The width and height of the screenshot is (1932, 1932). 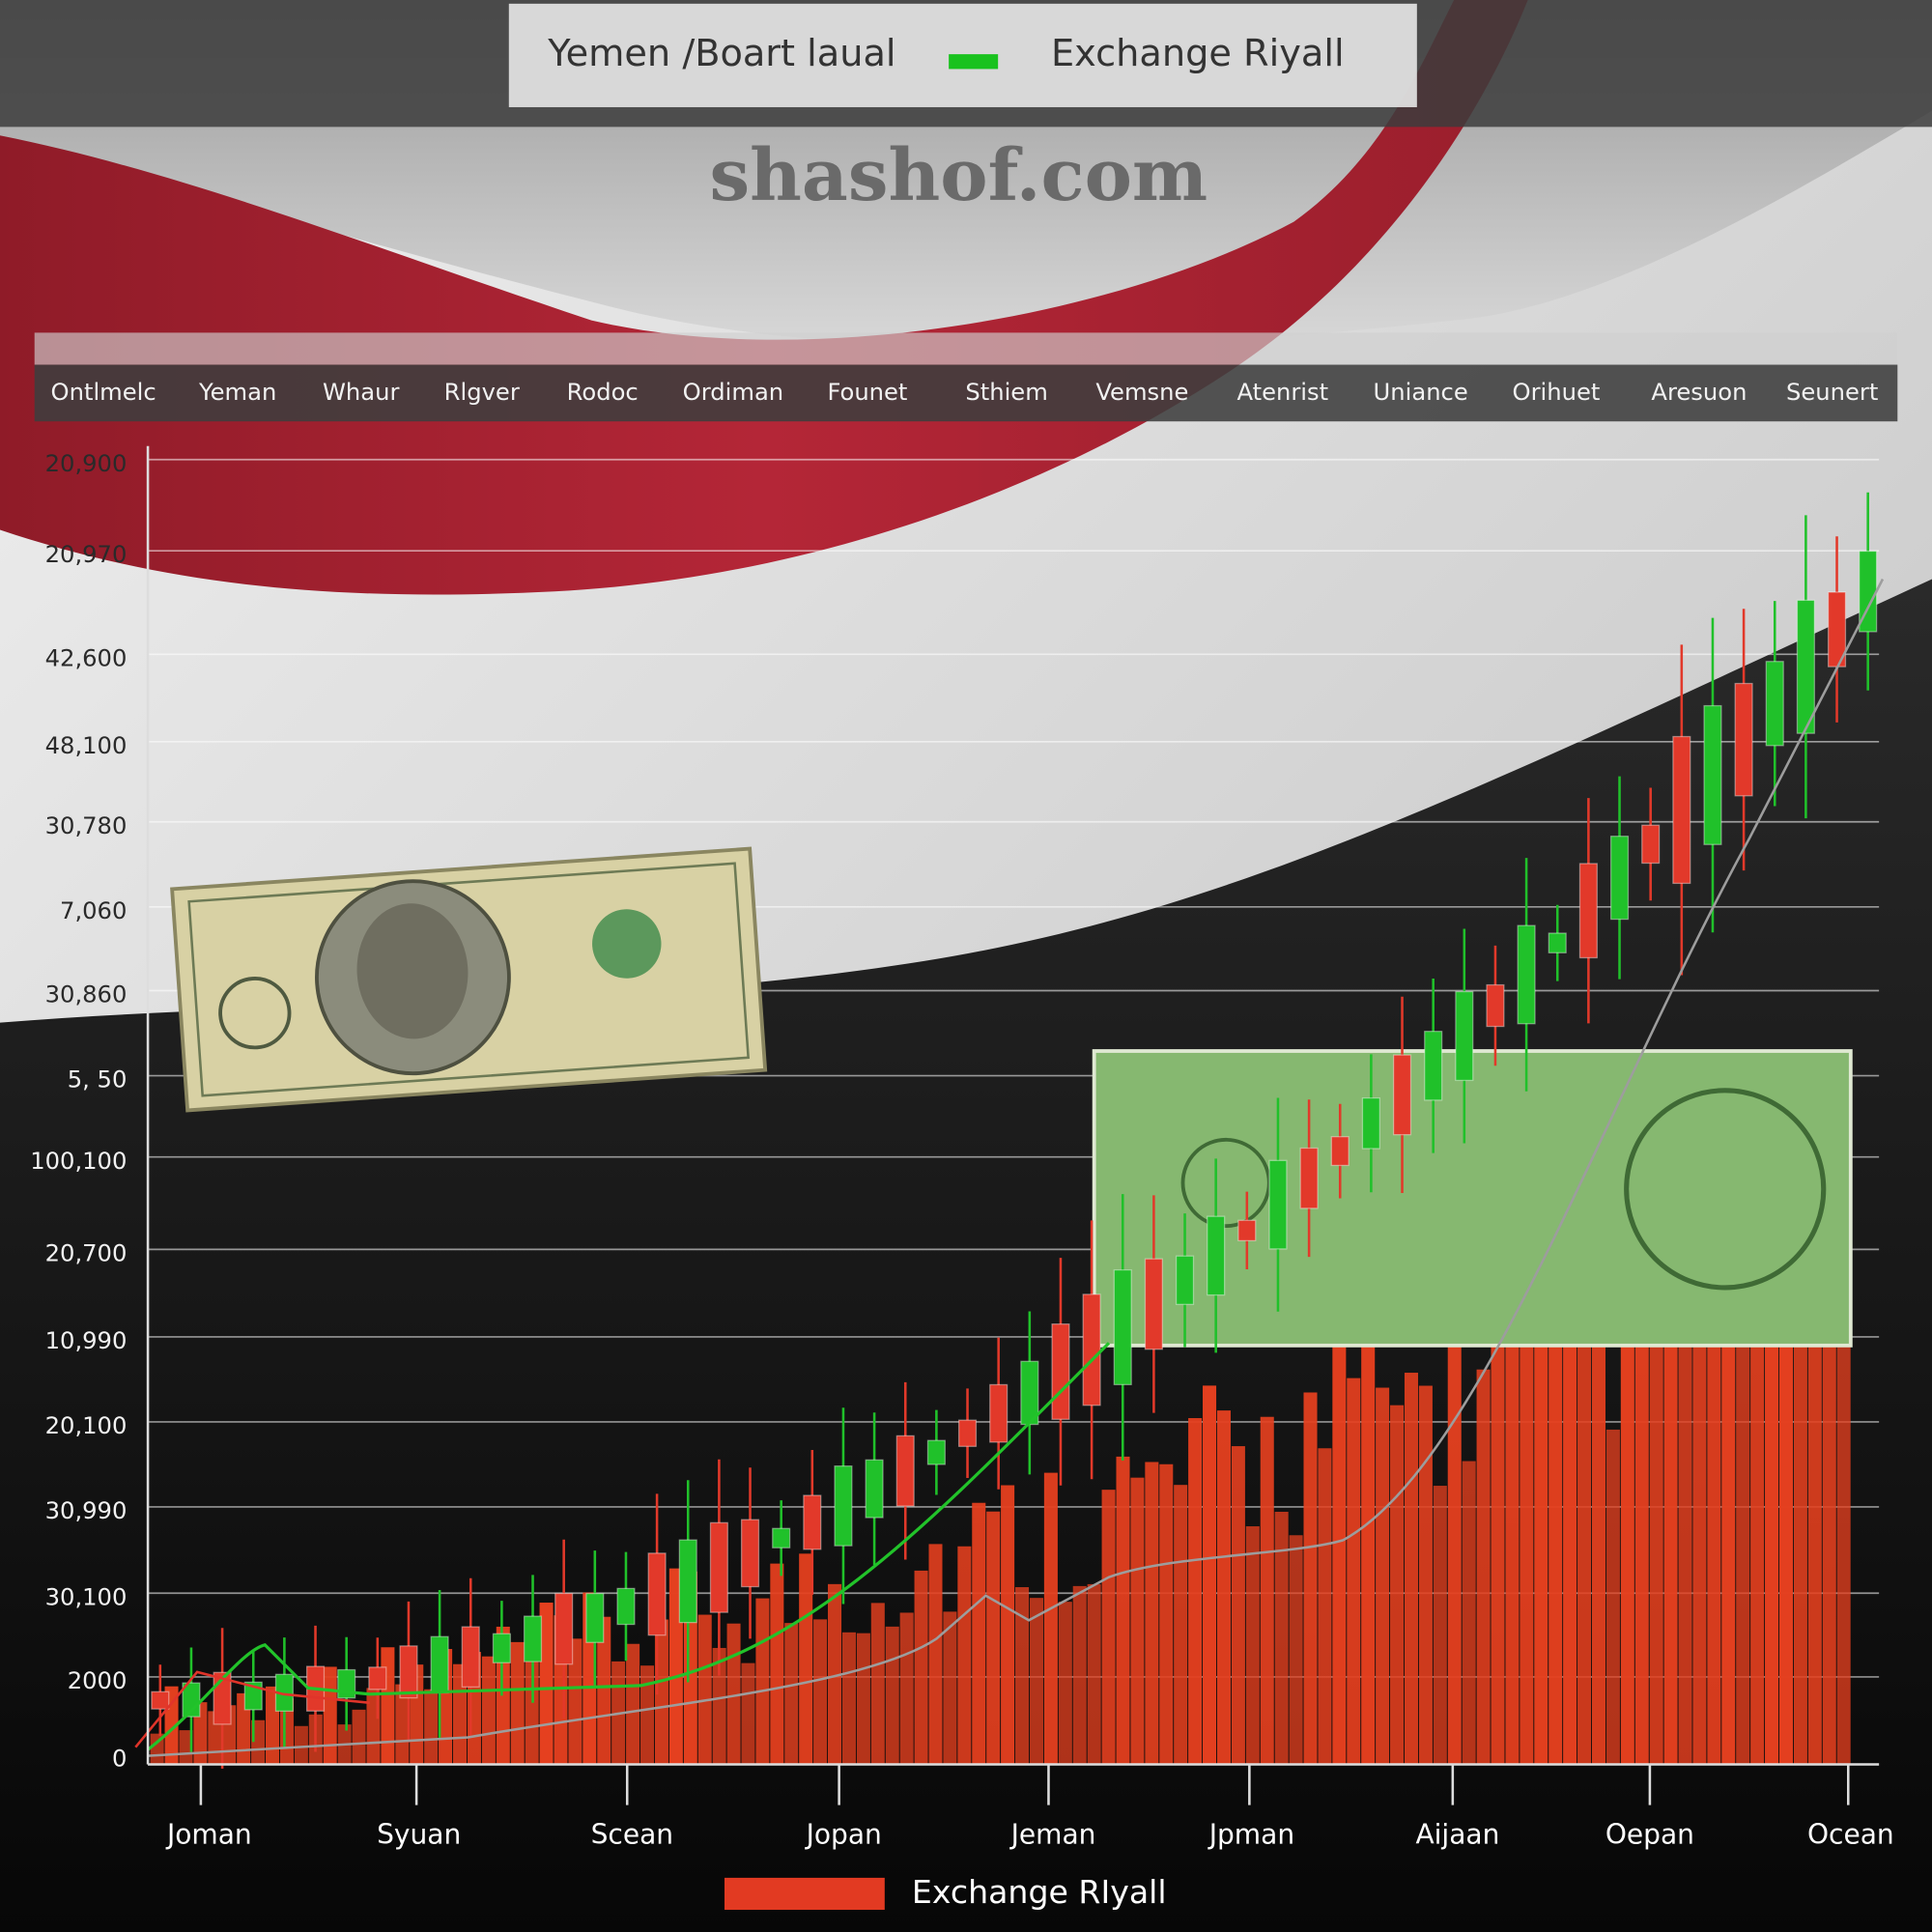 What do you see at coordinates (1472, 1198) in the screenshot?
I see `right-bill` at bounding box center [1472, 1198].